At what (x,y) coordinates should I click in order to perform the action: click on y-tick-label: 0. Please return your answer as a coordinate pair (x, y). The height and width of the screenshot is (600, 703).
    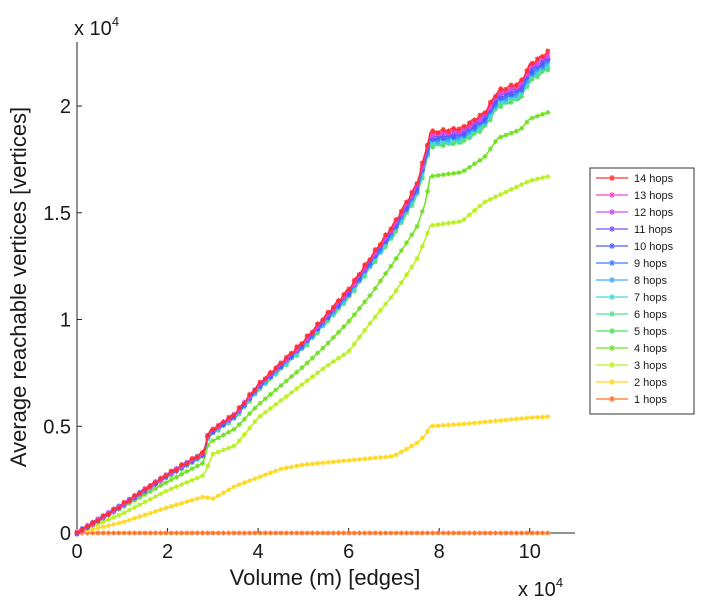
    Looking at the image, I should click on (65, 534).